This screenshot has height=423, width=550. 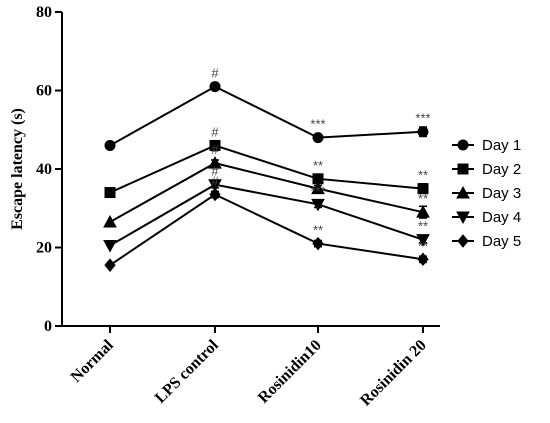 I want to click on y-tick-label: 20, so click(x=44, y=248).